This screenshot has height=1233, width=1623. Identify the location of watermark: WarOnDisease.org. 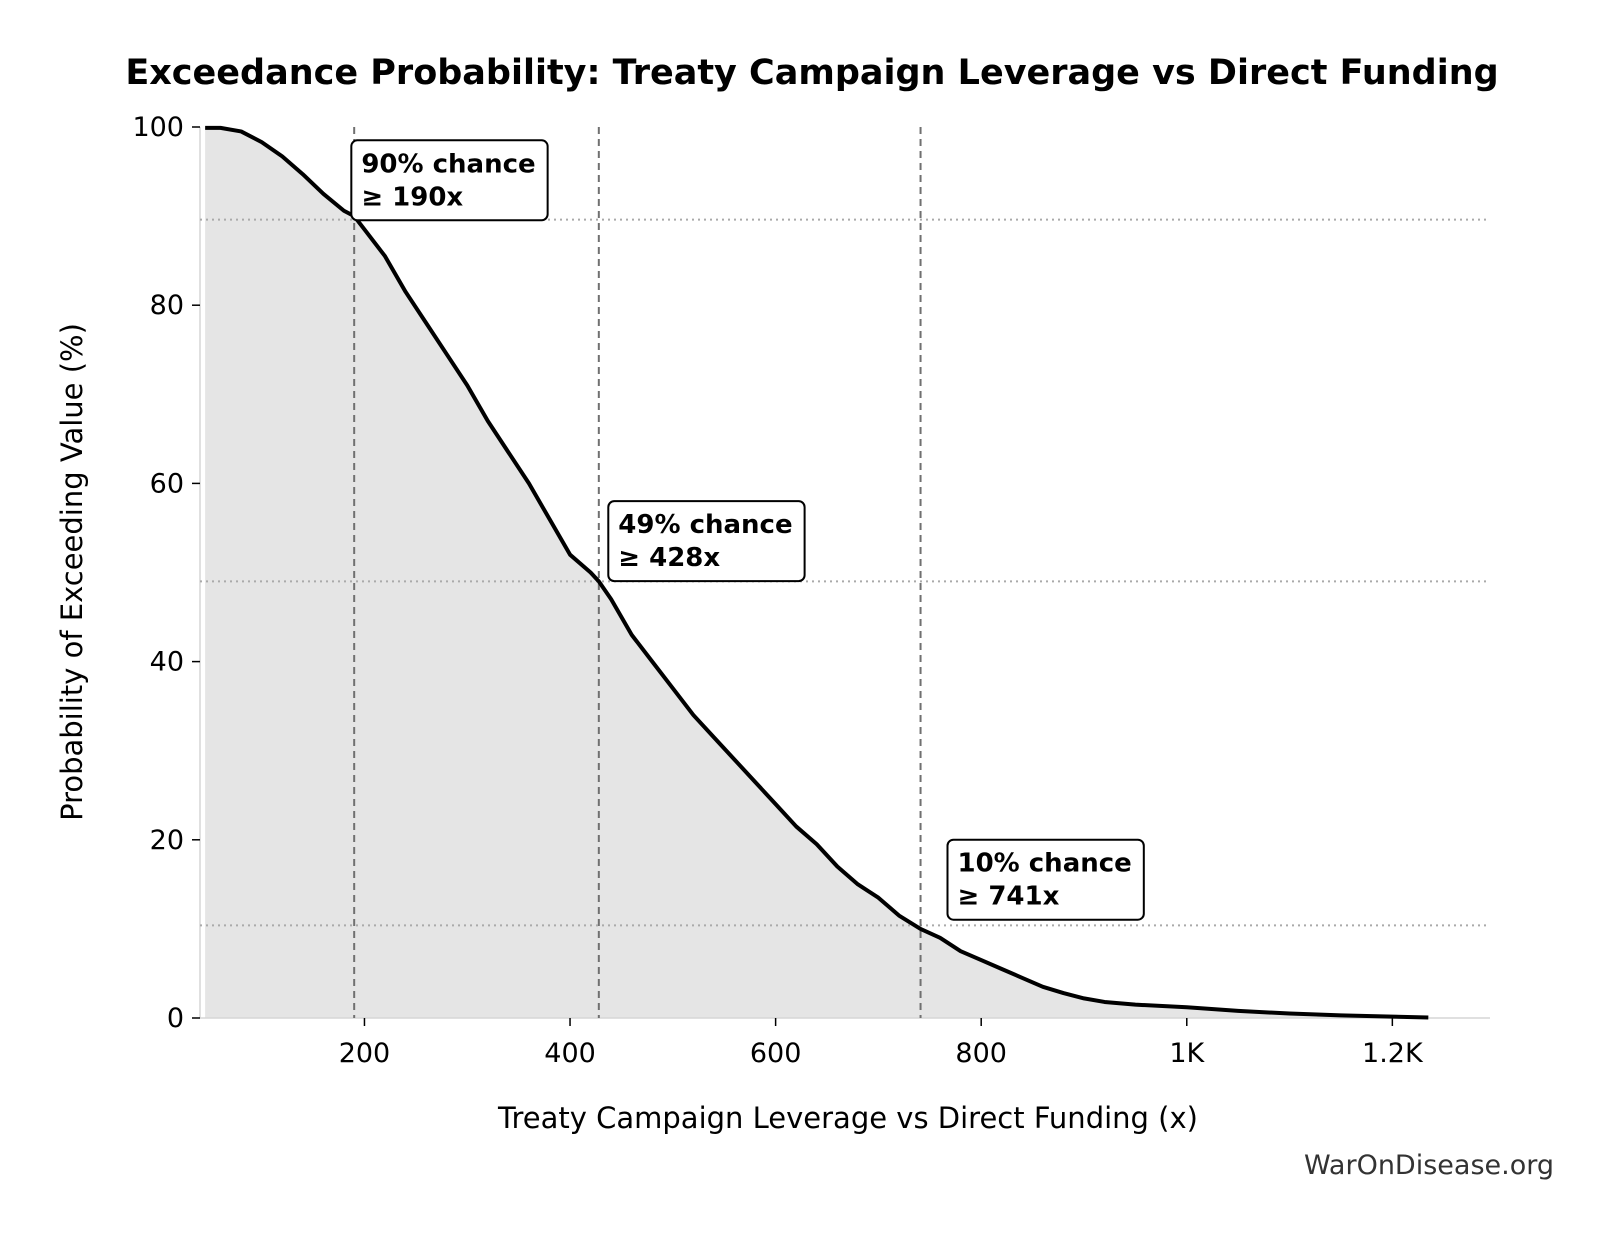
(1429, 1165).